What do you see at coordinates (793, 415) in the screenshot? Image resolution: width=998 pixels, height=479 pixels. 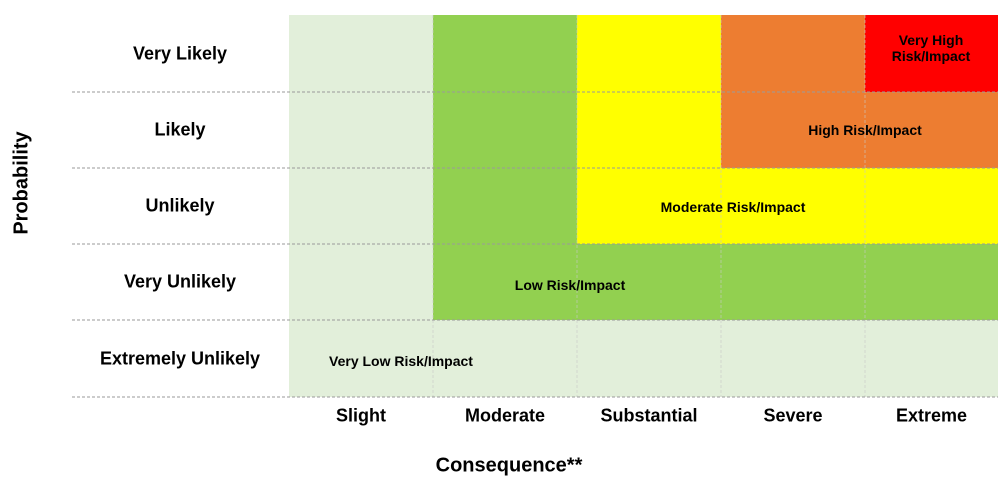 I see `column-label: Severe` at bounding box center [793, 415].